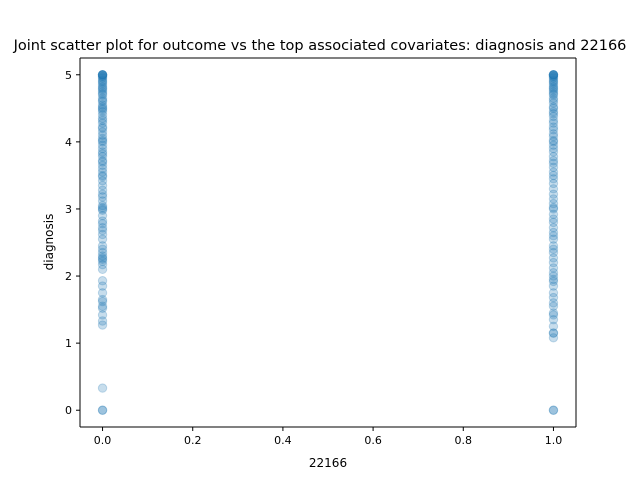 This screenshot has width=640, height=480. I want to click on y-tick-label: 5, so click(68, 75).